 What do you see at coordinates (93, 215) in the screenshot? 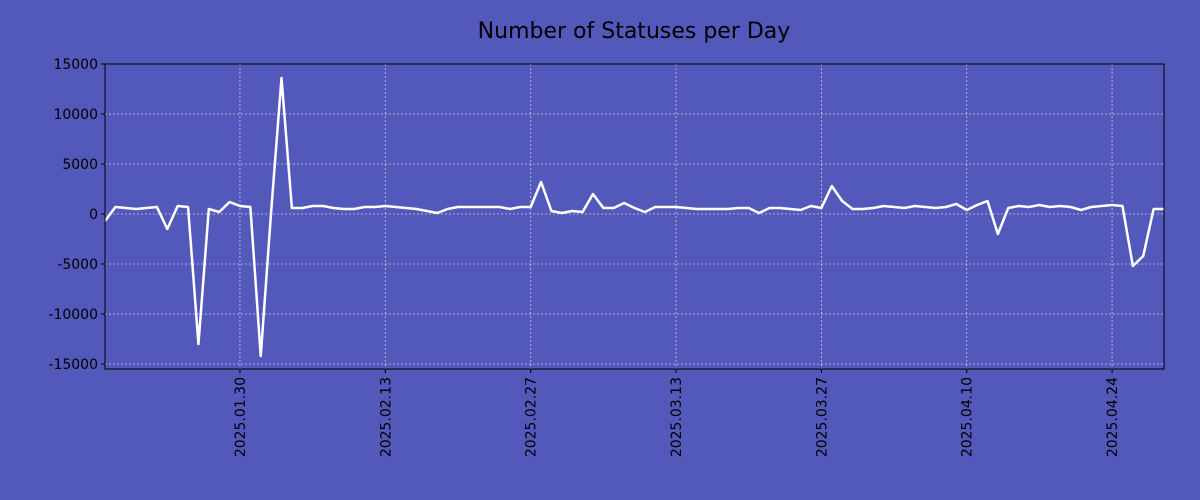
I see `y-tick-label: 0` at bounding box center [93, 215].